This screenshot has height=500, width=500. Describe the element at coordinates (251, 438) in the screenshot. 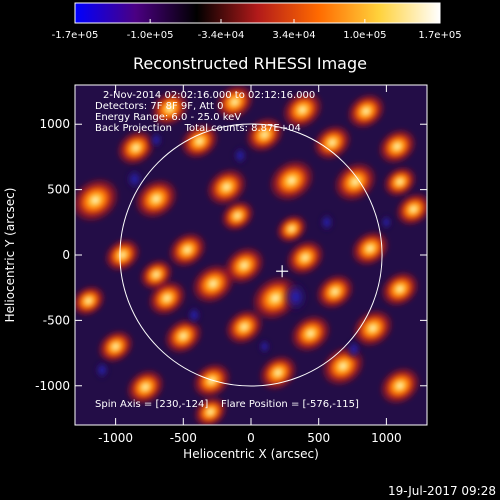

I see `x-tick-label: 0` at that location.